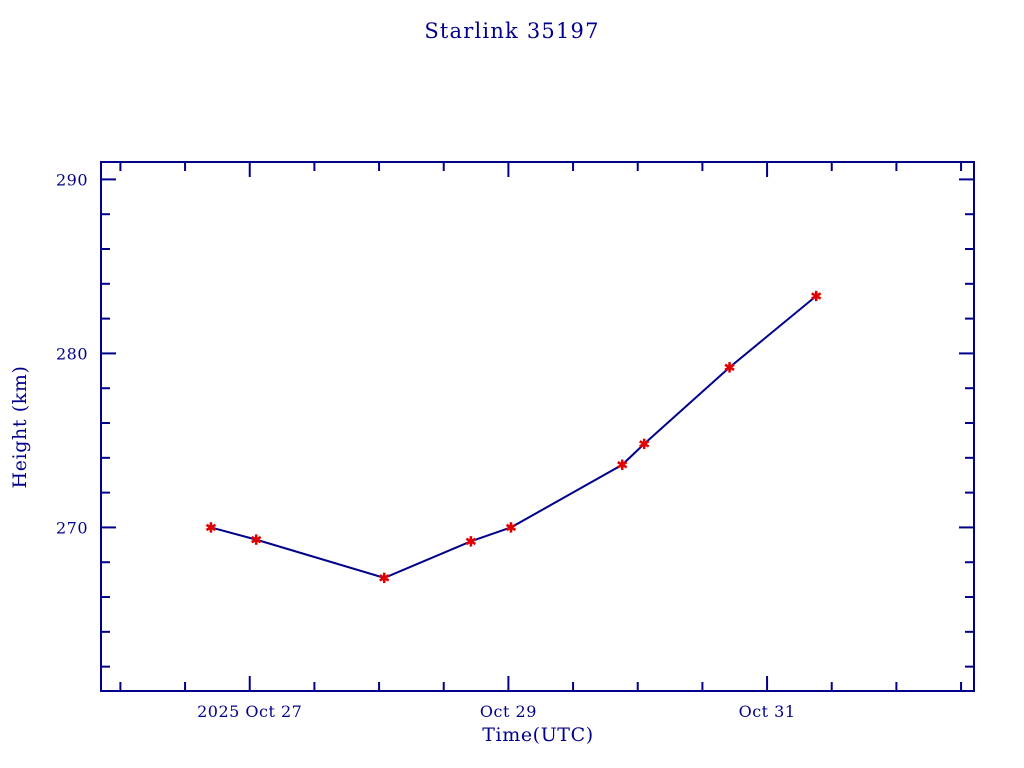  What do you see at coordinates (72, 527) in the screenshot?
I see `y-tick-label: 270` at bounding box center [72, 527].